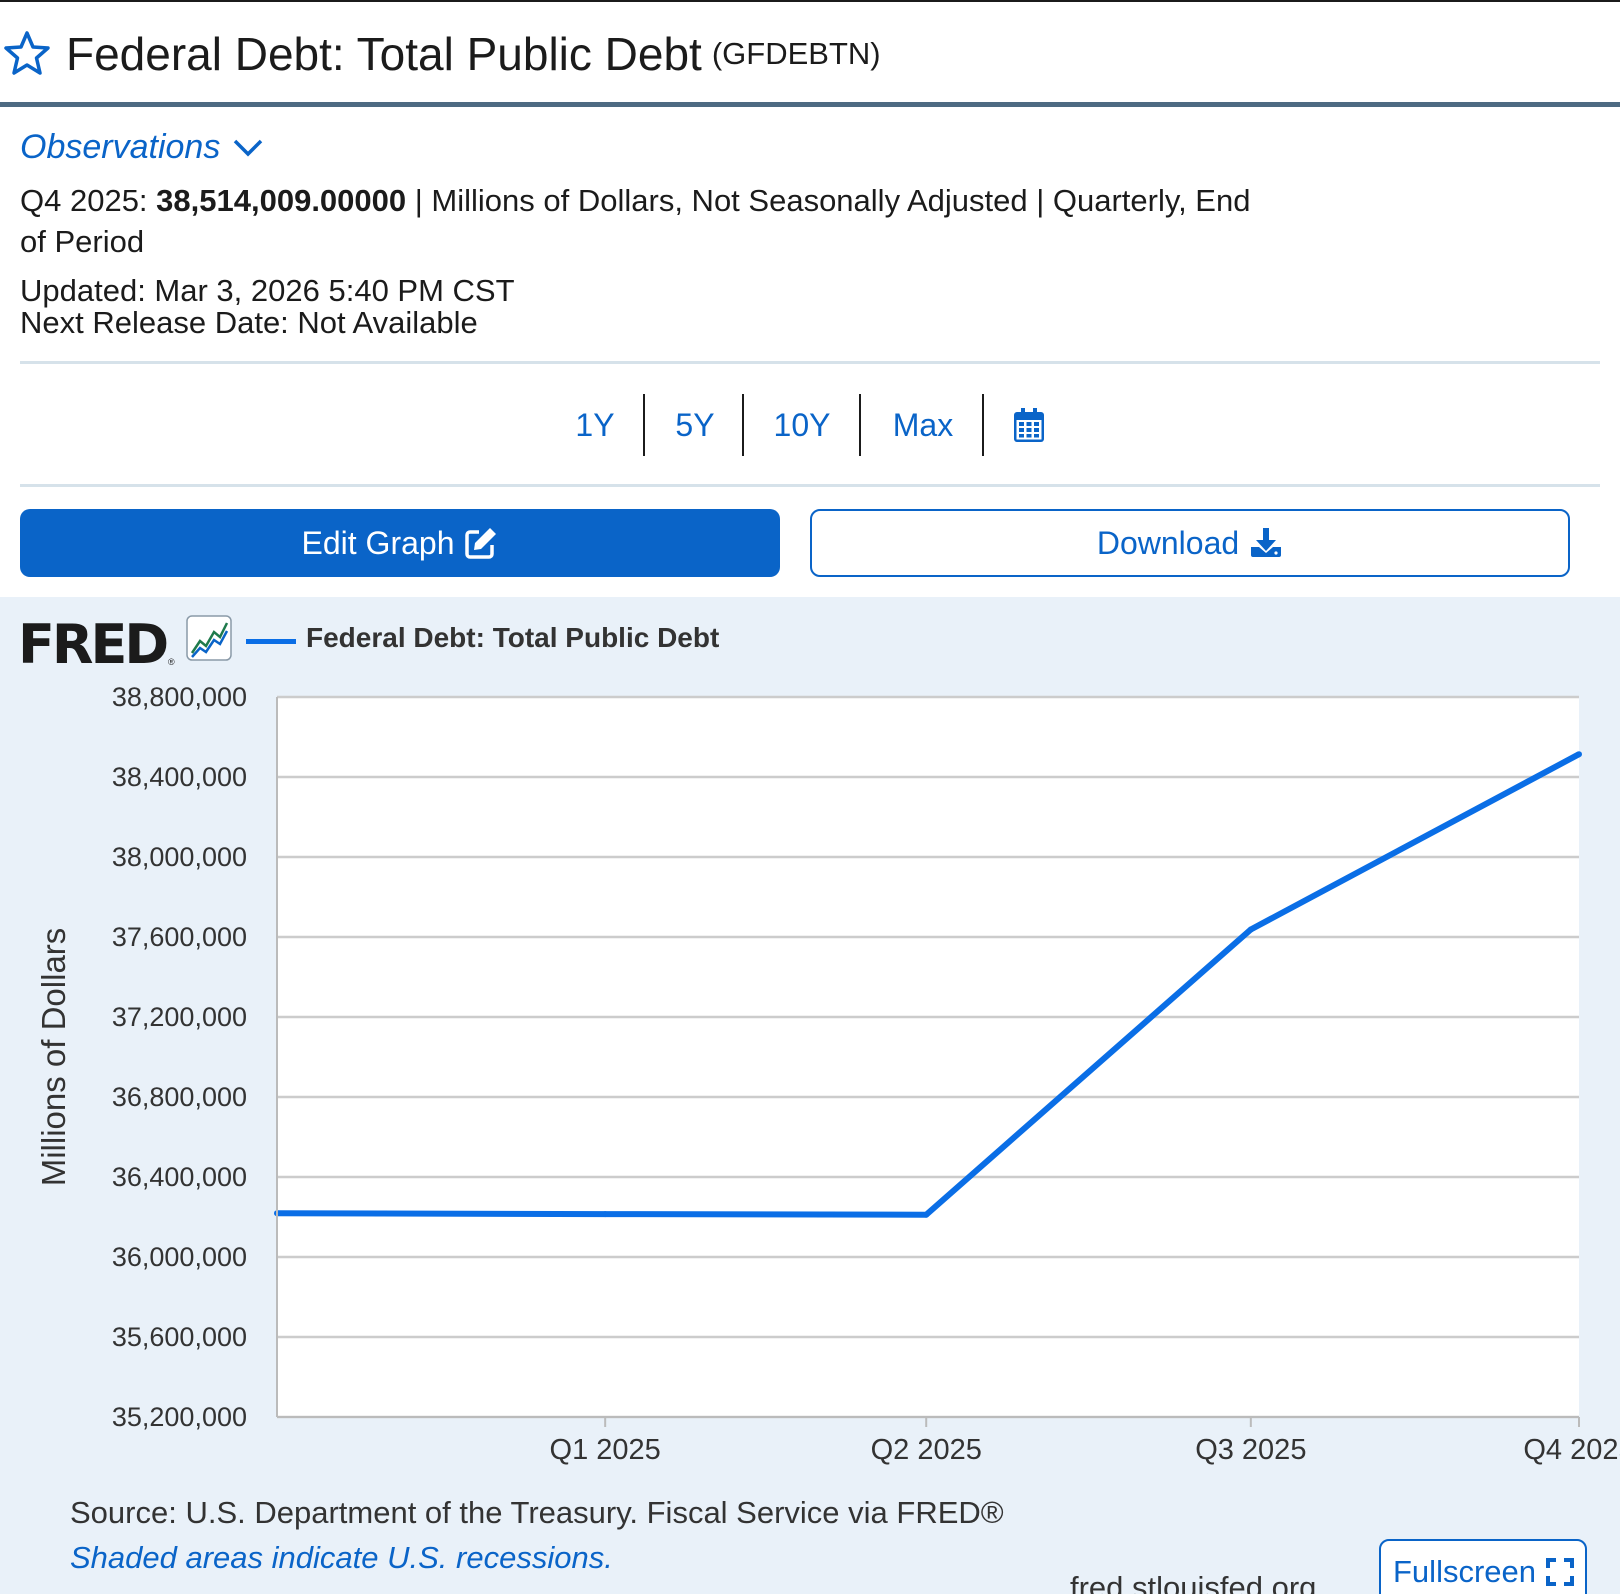 This screenshot has width=1620, height=1594. I want to click on top-rule, so click(810, 1).